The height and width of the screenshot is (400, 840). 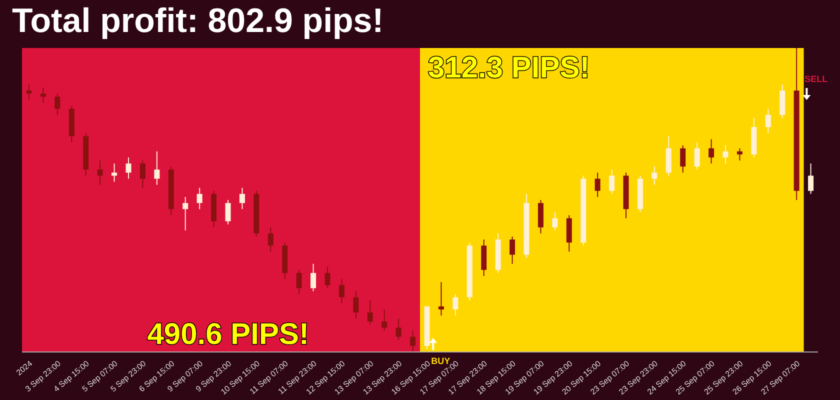 What do you see at coordinates (816, 79) in the screenshot?
I see `annotation: SELL` at bounding box center [816, 79].